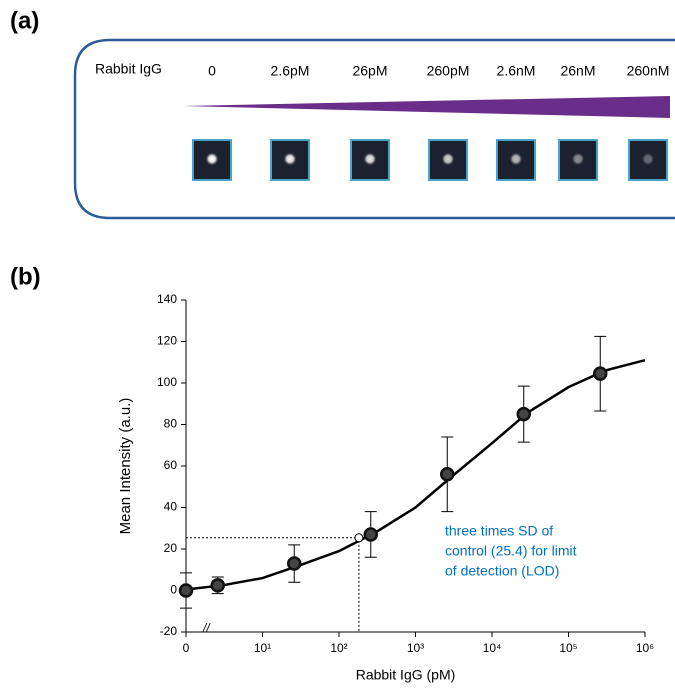 The image size is (675, 691). What do you see at coordinates (290, 71) in the screenshot?
I see `concentration-label: 2.6pM` at bounding box center [290, 71].